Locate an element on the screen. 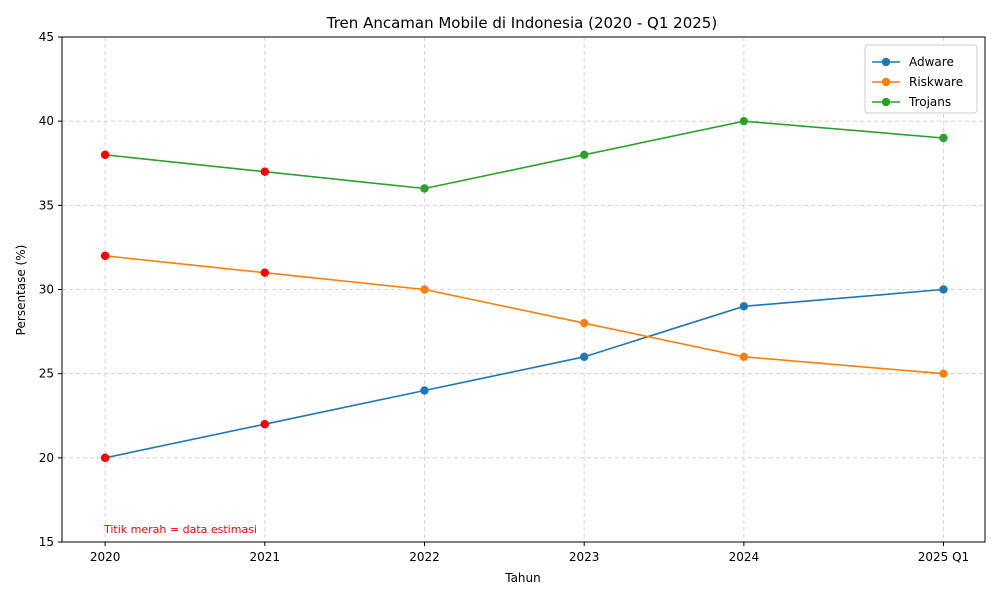  y-tick-label: 25 is located at coordinates (46, 374).